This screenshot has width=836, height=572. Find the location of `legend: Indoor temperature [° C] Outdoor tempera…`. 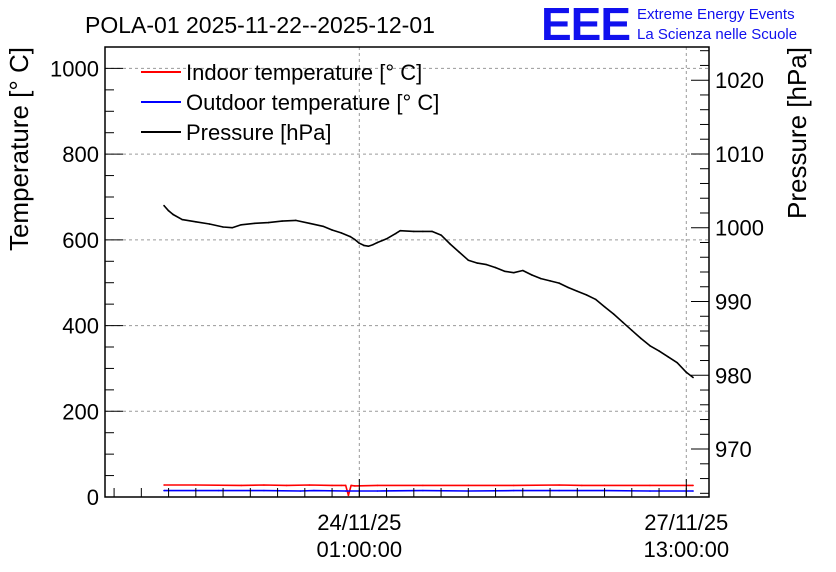

legend: Indoor temperature [° C] Outdoor tempera… is located at coordinates (290, 102).